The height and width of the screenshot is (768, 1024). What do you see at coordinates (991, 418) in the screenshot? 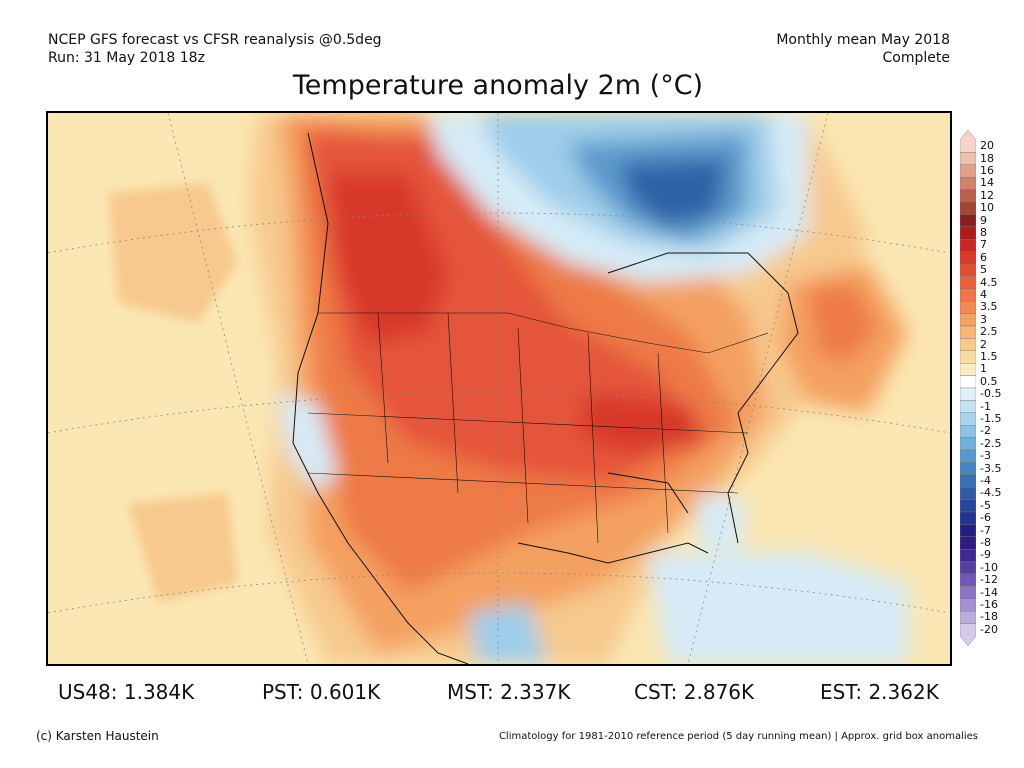
I see `colorbar-tick-label: -1.5` at bounding box center [991, 418].